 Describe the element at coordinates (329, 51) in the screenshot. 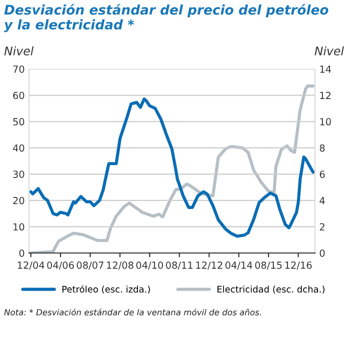

I see `y2-axis-title: Nivel` at that location.